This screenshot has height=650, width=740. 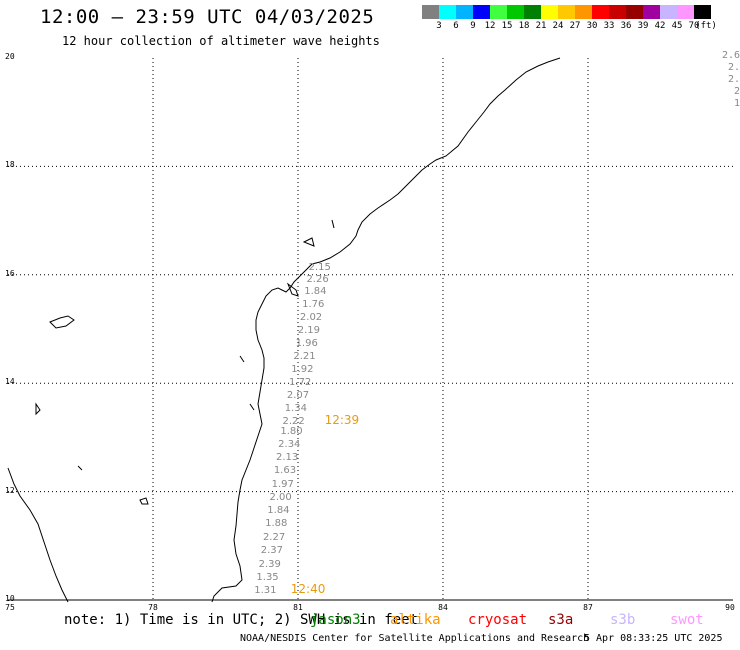 I want to click on colorbar-label: 36, so click(x=626, y=26).